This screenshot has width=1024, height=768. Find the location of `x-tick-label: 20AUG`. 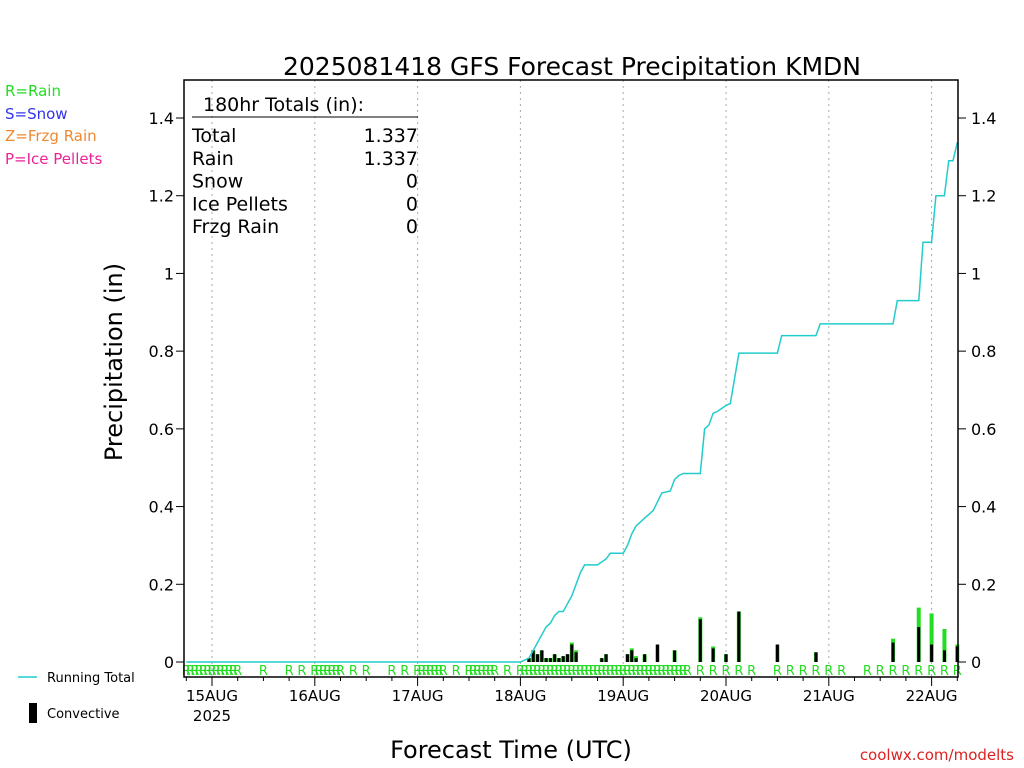

x-tick-label: 20AUG is located at coordinates (726, 696).